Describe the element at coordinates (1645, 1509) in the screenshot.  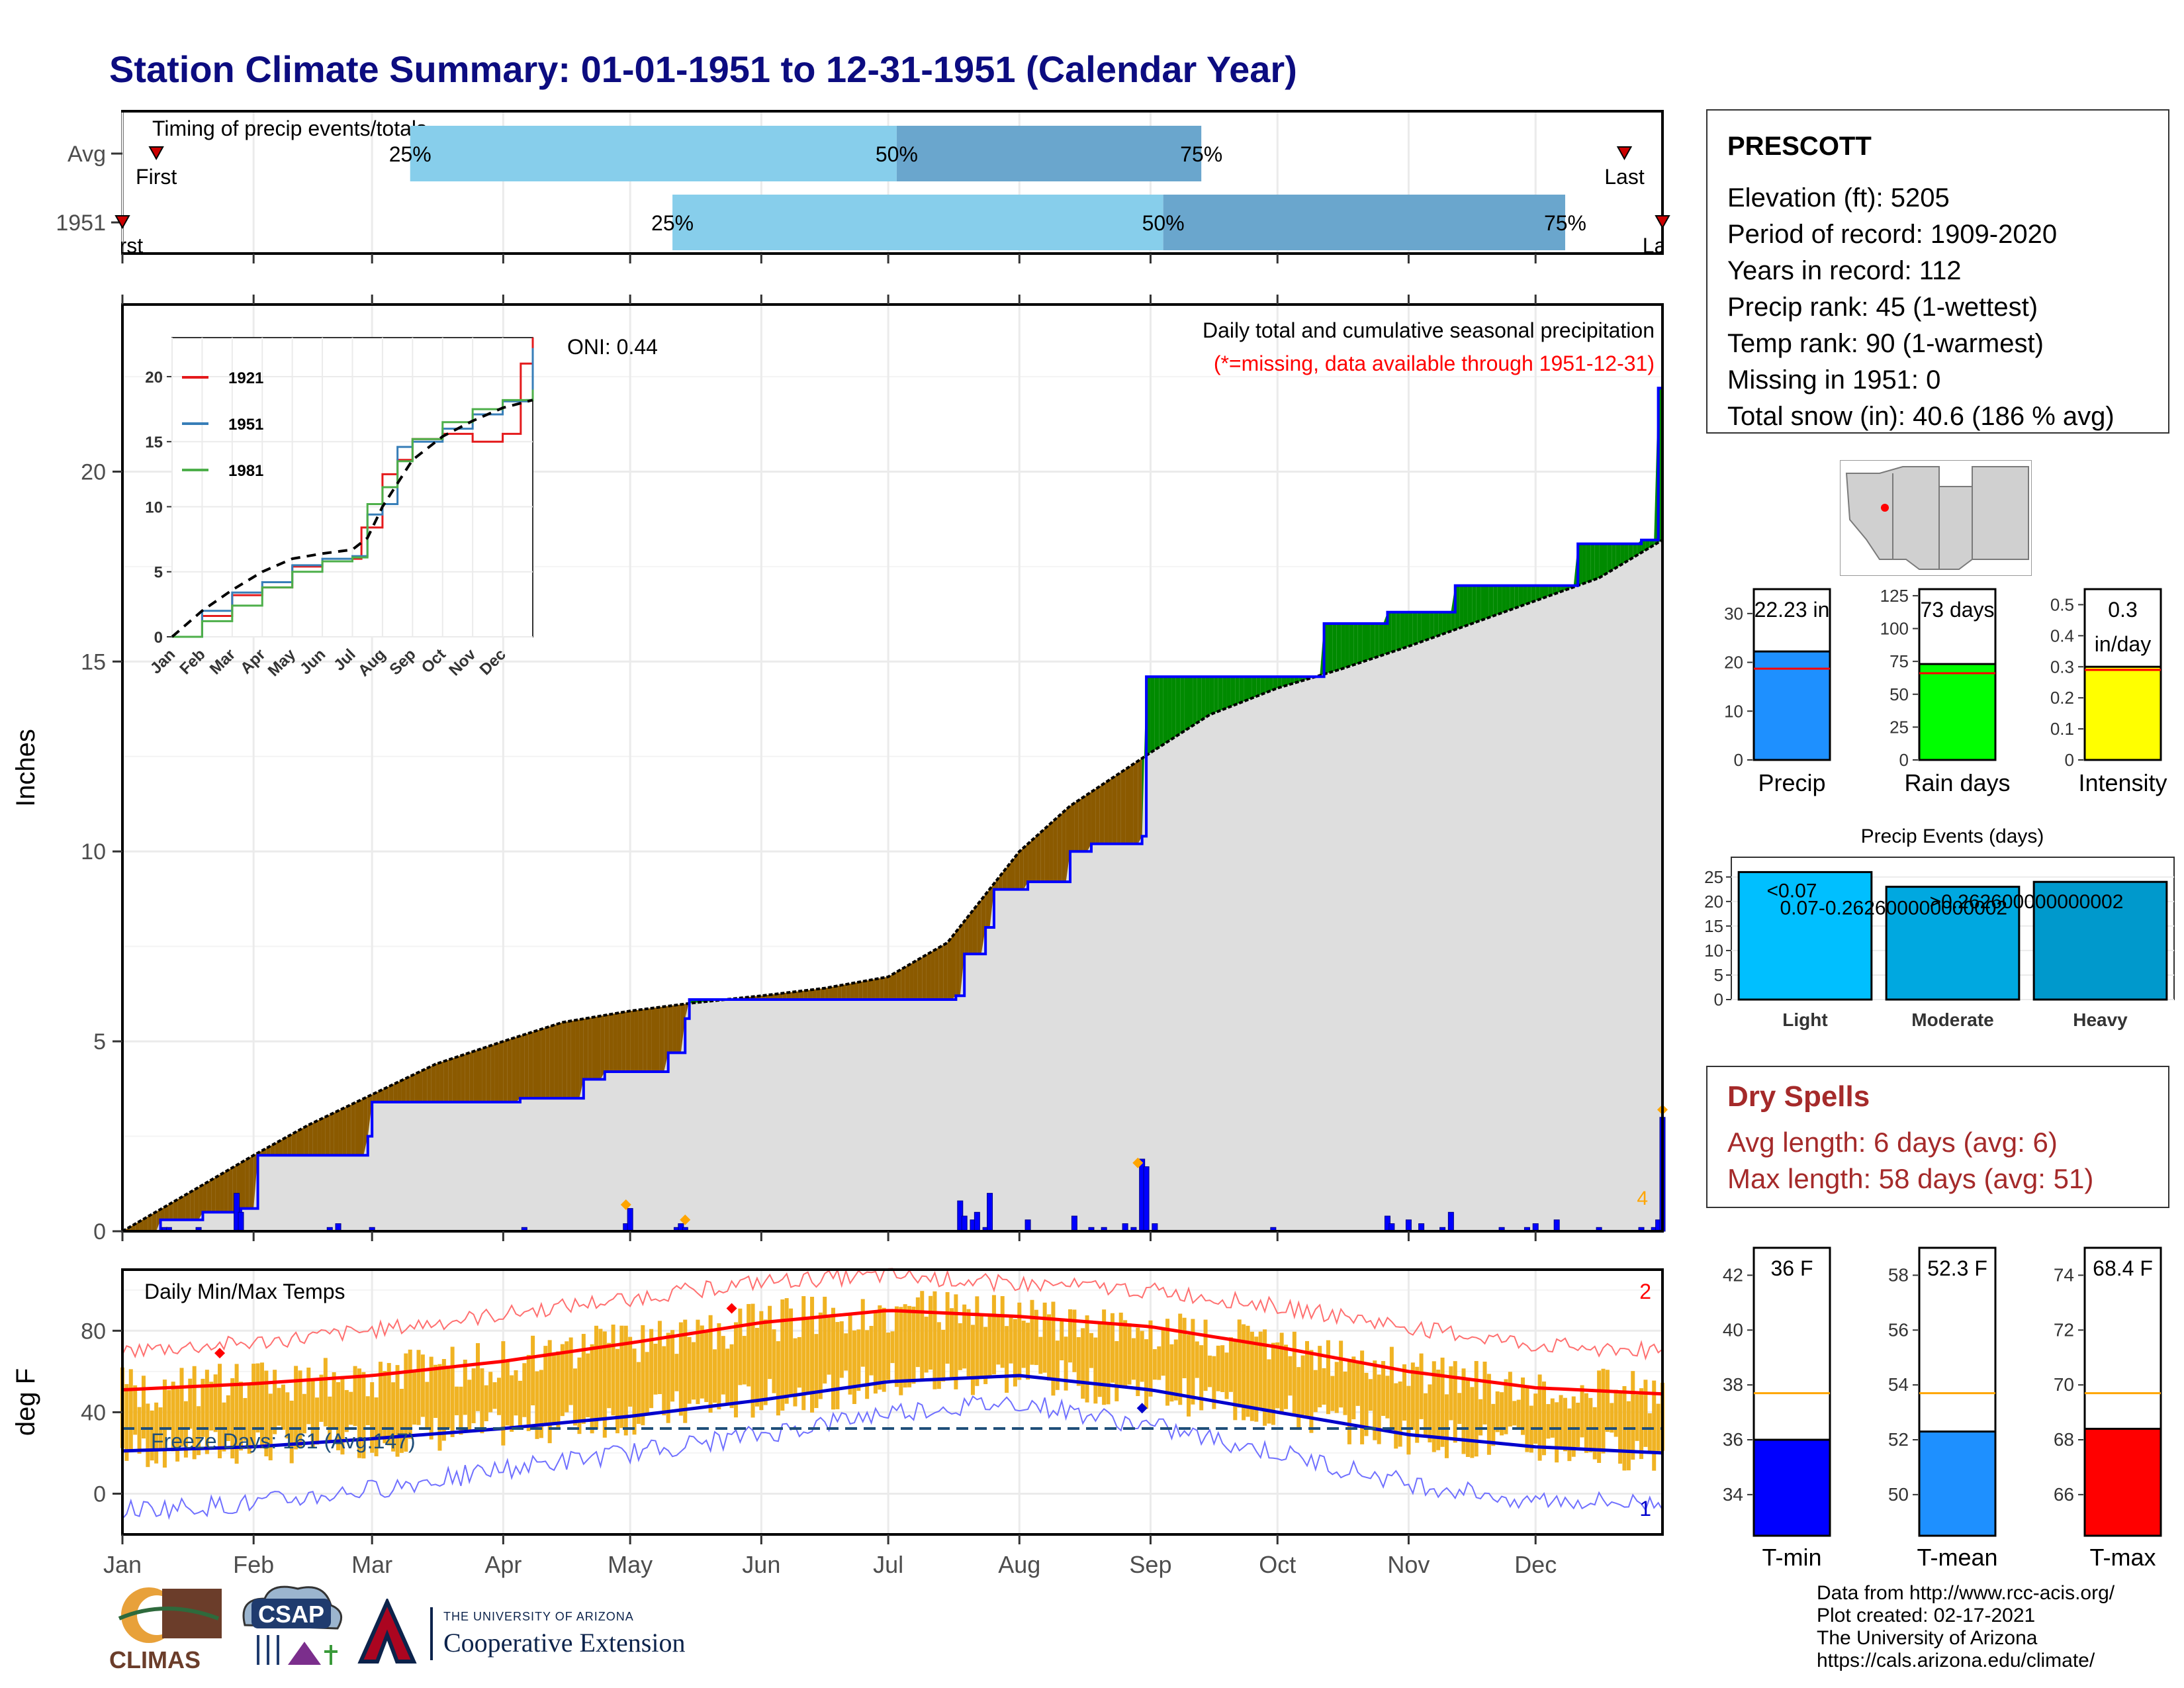
I see `temp-corner-bottom: 1` at that location.